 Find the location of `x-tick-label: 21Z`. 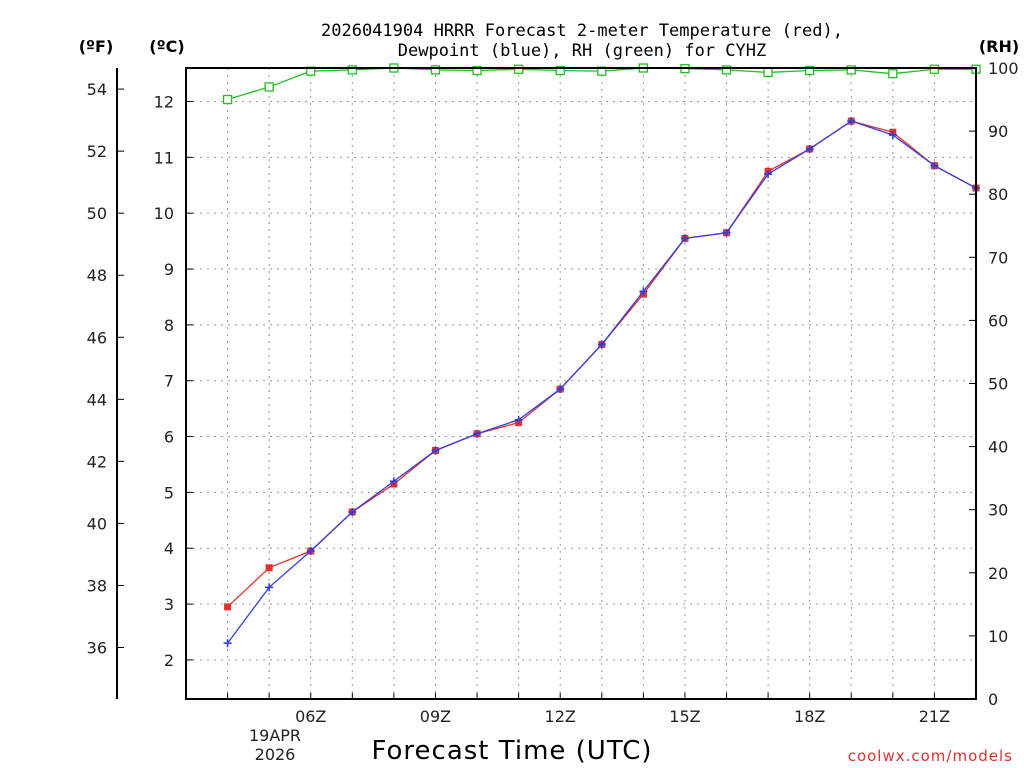

x-tick-label: 21Z is located at coordinates (934, 716).